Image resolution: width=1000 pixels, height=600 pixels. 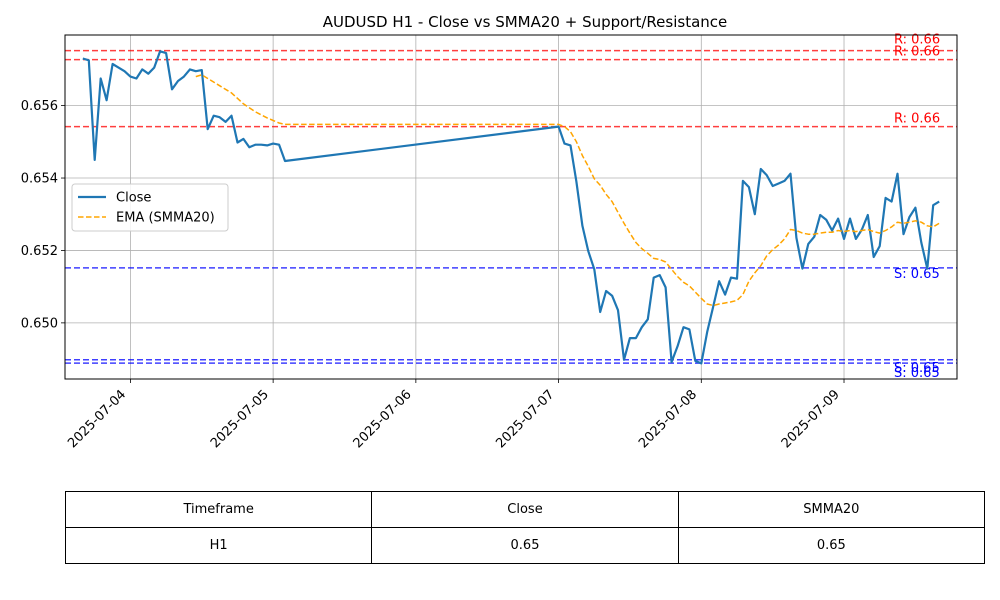 I want to click on legend: Close EMA (SMMA20), so click(x=150, y=207).